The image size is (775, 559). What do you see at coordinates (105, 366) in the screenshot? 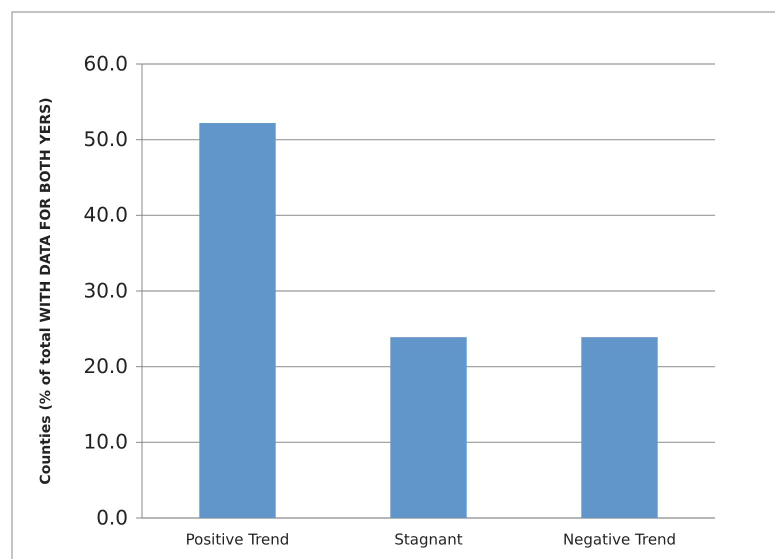
I see `y-tick-label: 20.0` at bounding box center [105, 366].